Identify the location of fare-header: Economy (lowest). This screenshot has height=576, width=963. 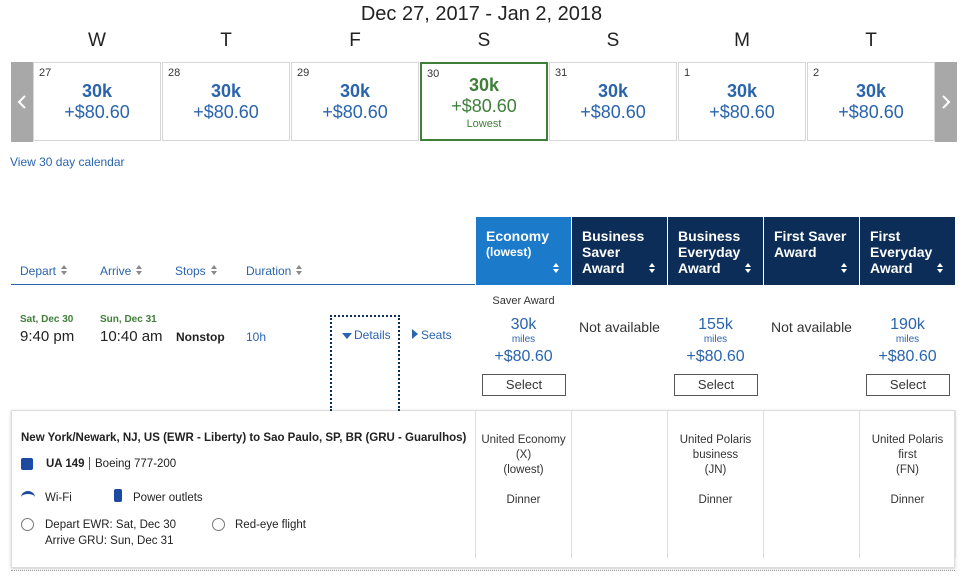
(523, 251).